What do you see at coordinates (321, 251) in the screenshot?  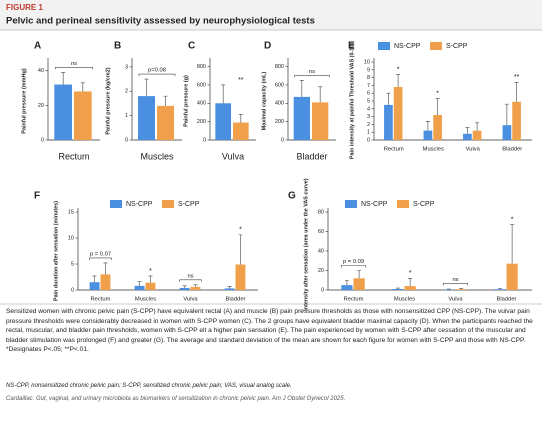 I see `y-tick-label: 40` at bounding box center [321, 251].